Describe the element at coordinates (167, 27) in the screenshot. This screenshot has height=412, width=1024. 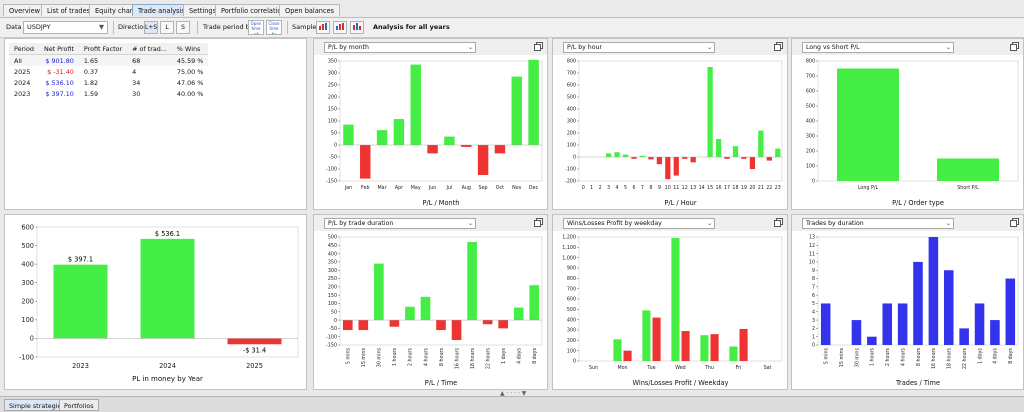
I see `direction-long-button: L` at that location.